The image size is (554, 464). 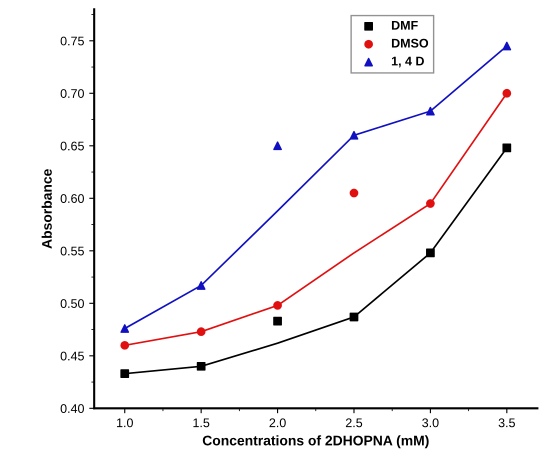 I want to click on legend-label: DMF, so click(x=405, y=25).